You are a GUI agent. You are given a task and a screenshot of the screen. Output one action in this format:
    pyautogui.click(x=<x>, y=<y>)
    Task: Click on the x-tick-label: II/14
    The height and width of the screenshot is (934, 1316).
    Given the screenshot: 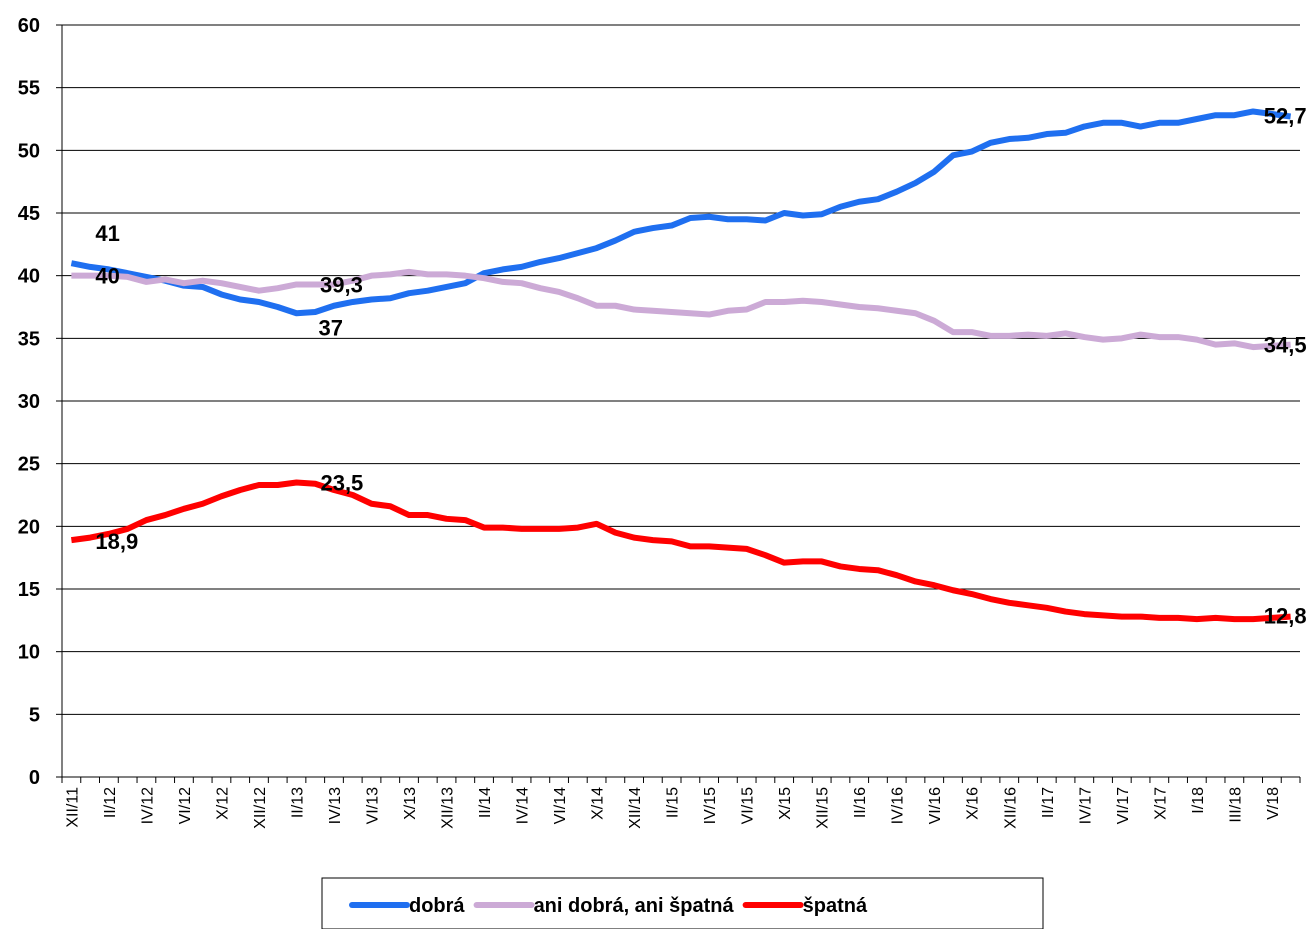 What is the action you would take?
    pyautogui.click(x=485, y=802)
    